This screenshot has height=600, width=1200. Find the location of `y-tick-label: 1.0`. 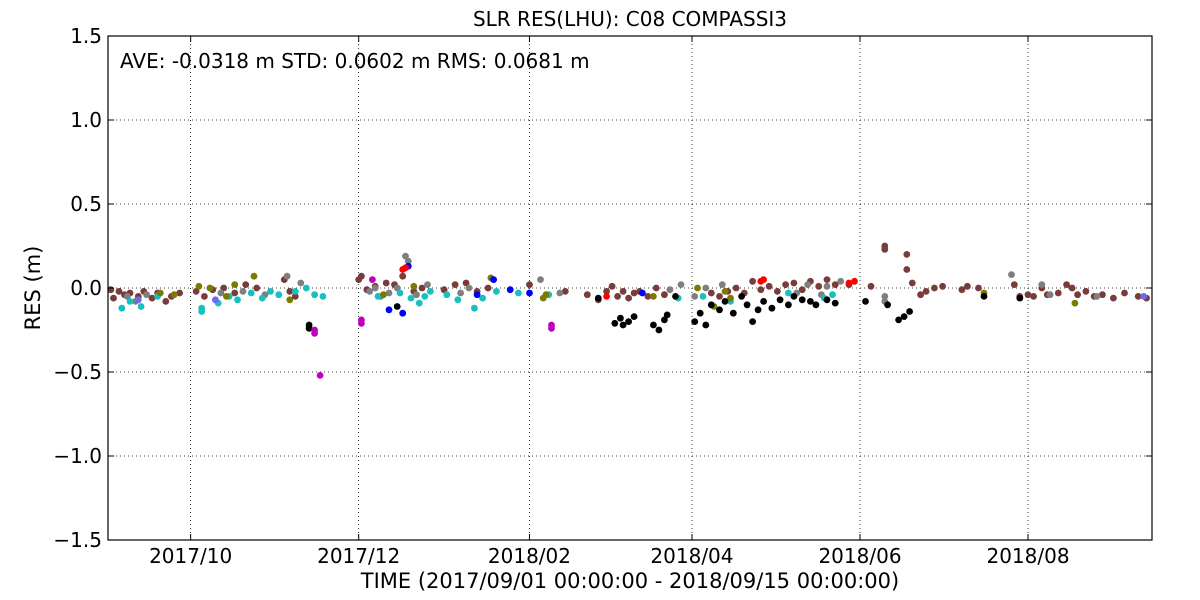

y-tick-label: 1.0 is located at coordinates (86, 120).